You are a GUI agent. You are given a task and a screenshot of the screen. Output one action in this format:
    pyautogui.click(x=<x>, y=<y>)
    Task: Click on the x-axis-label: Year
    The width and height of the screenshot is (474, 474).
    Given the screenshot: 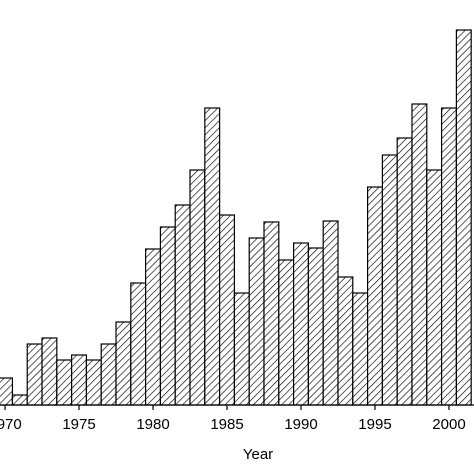 What is the action you would take?
    pyautogui.click(x=258, y=454)
    